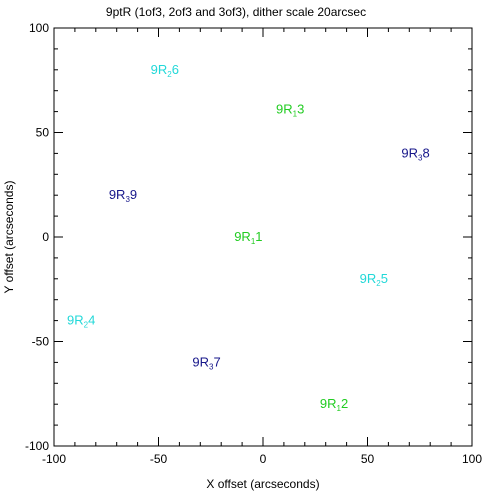 The image size is (500, 500). What do you see at coordinates (37, 446) in the screenshot?
I see `y-tick-label: -100` at bounding box center [37, 446].